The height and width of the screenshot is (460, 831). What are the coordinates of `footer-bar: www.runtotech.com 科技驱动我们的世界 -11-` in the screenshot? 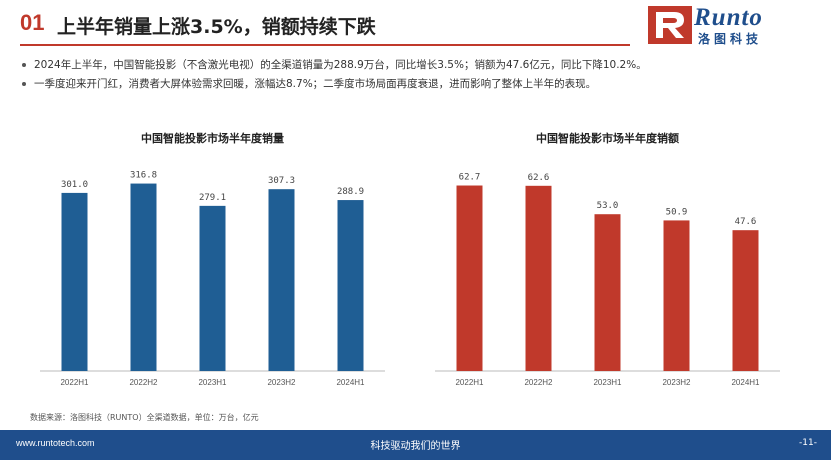 It's located at (415, 445).